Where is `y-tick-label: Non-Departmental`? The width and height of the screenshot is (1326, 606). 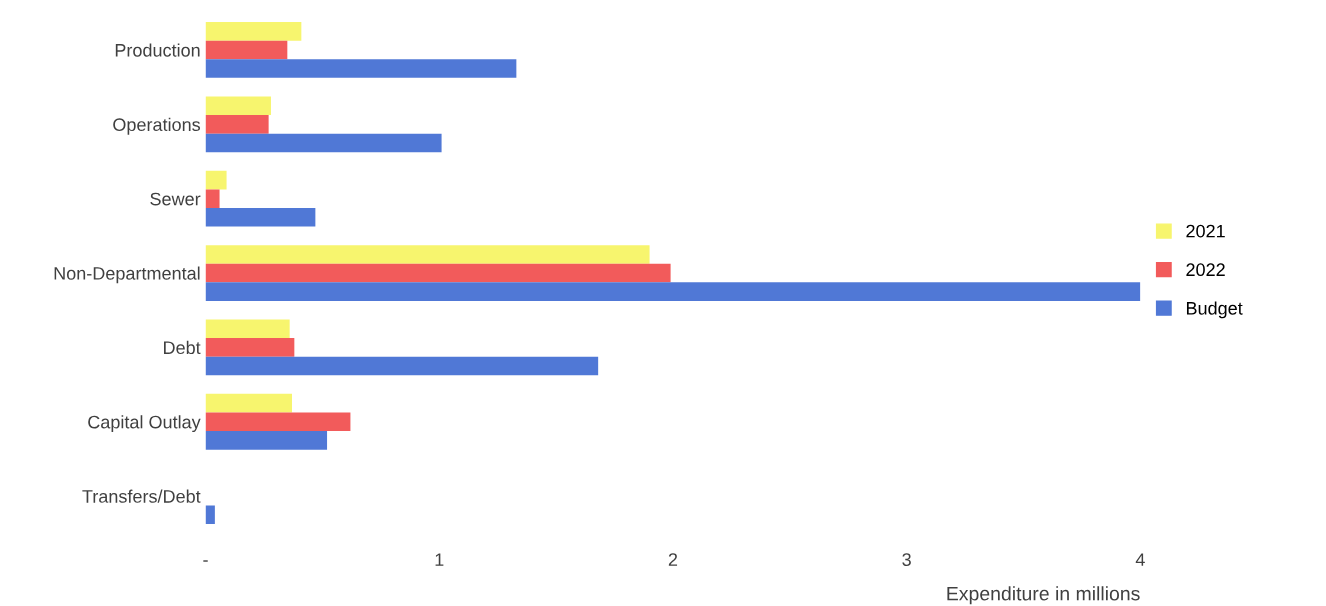
y-tick-label: Non-Departmental is located at coordinates (127, 275).